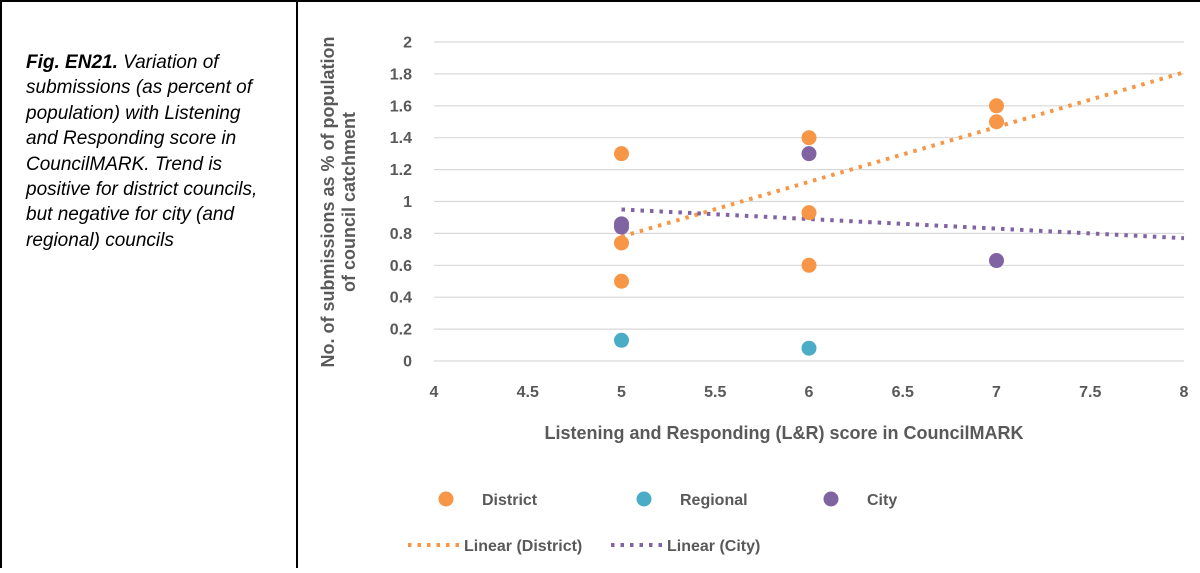 The height and width of the screenshot is (573, 1200). I want to click on y-axis-title-line-1: No. of submissions as % of population, so click(328, 201).